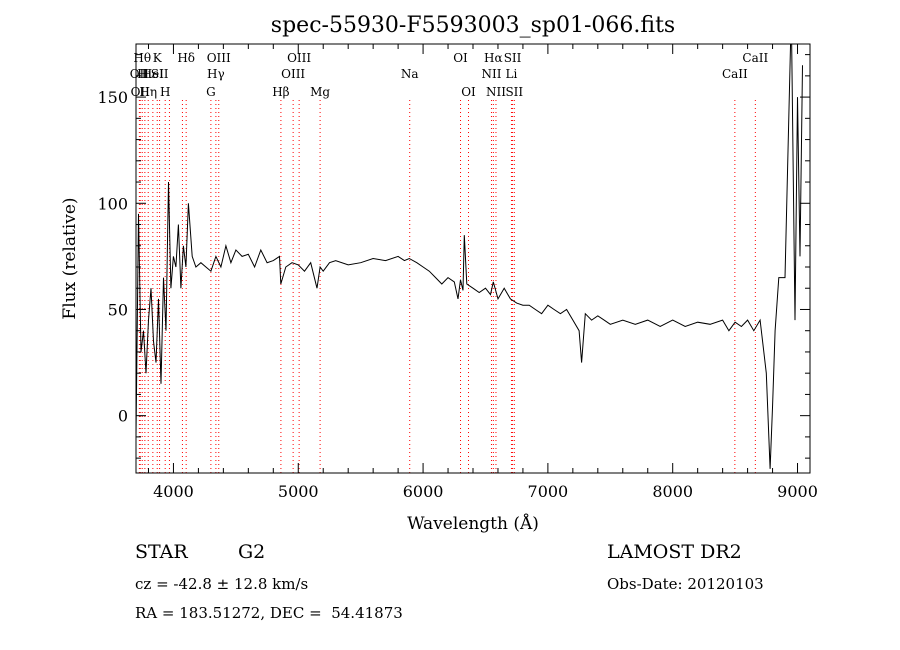 This screenshot has height=650, width=900. What do you see at coordinates (211, 92) in the screenshot?
I see `line-label: G` at bounding box center [211, 92].